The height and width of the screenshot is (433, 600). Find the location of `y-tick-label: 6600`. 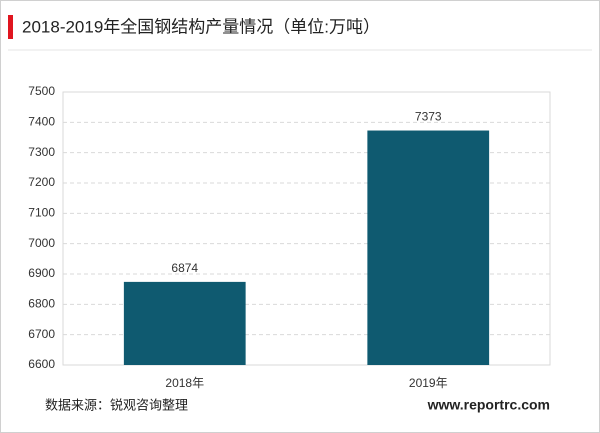

y-tick-label: 6600 is located at coordinates (41, 364).